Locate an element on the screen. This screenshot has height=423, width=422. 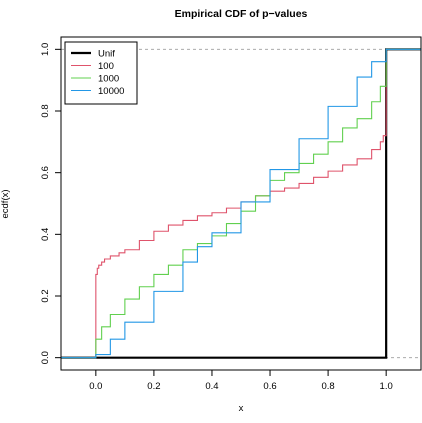
y-axis-title: ecdf(x) is located at coordinates (5, 203).